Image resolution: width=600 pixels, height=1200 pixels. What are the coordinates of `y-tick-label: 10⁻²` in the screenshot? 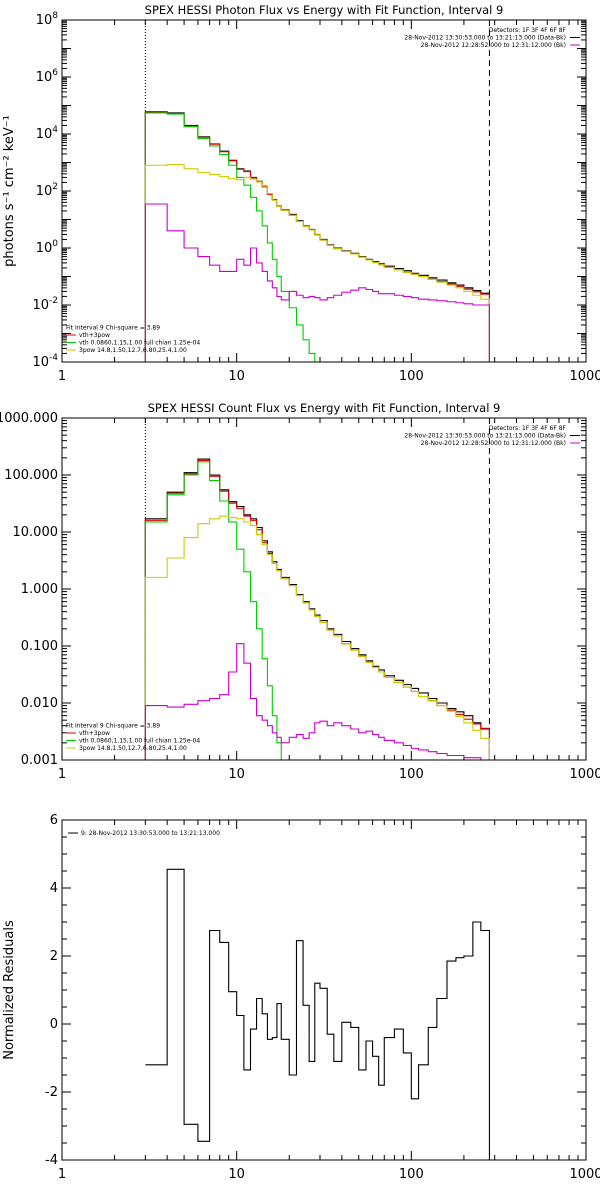 It's located at (45, 304).